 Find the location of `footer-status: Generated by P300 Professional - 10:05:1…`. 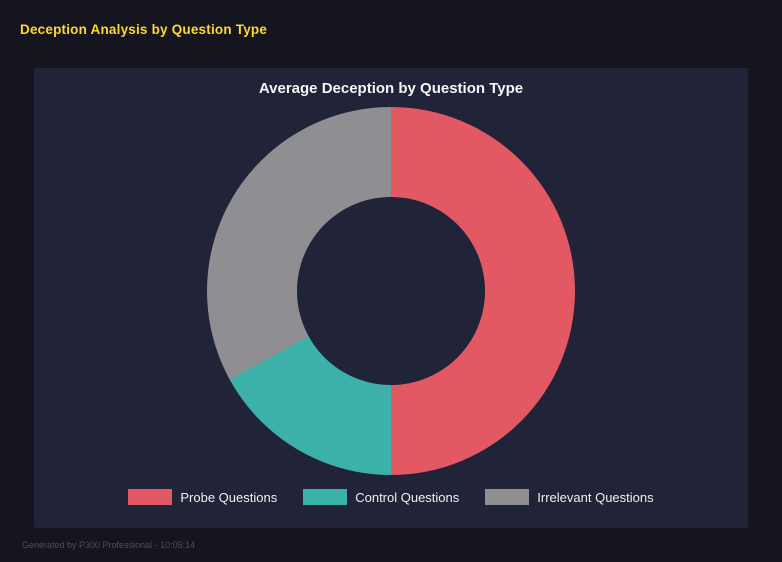

footer-status: Generated by P300 Professional - 10:05:1… is located at coordinates (109, 545).